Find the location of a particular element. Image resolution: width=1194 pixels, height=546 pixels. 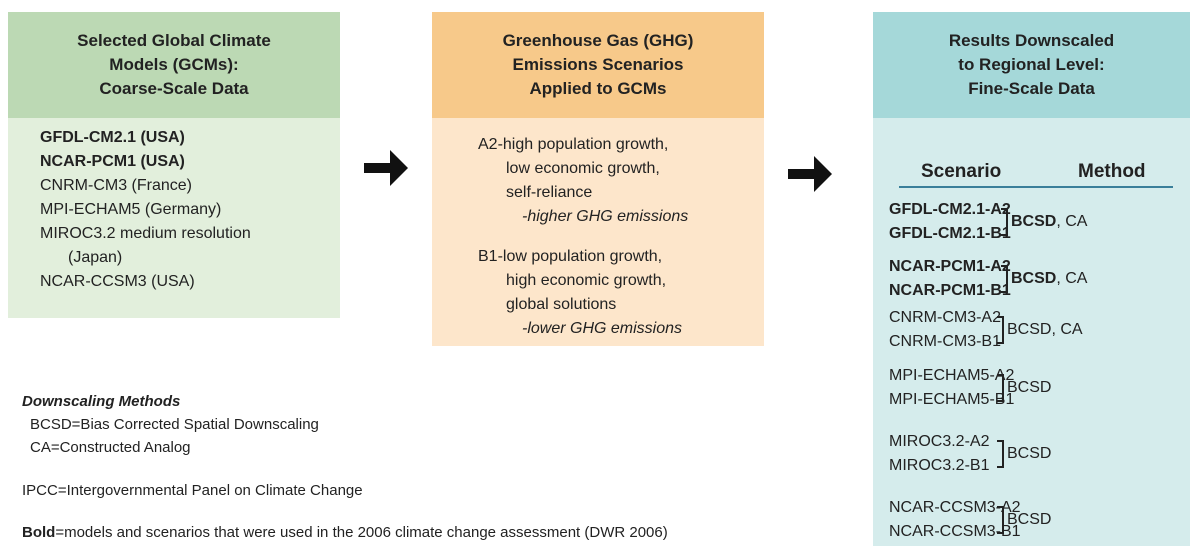

model: NCAR-PCM1 (USA) is located at coordinates (112, 161).